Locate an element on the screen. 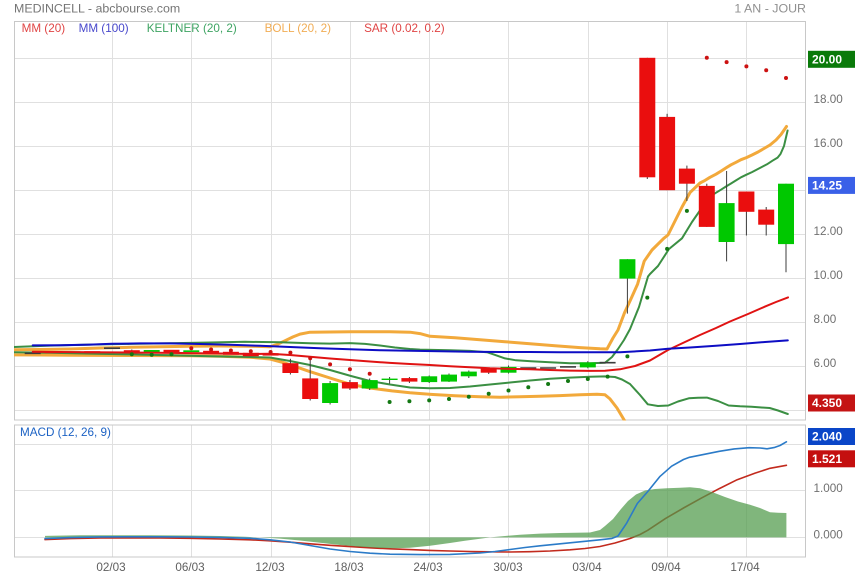 The image size is (855, 585). svg-text: 4.350 is located at coordinates (827, 403).